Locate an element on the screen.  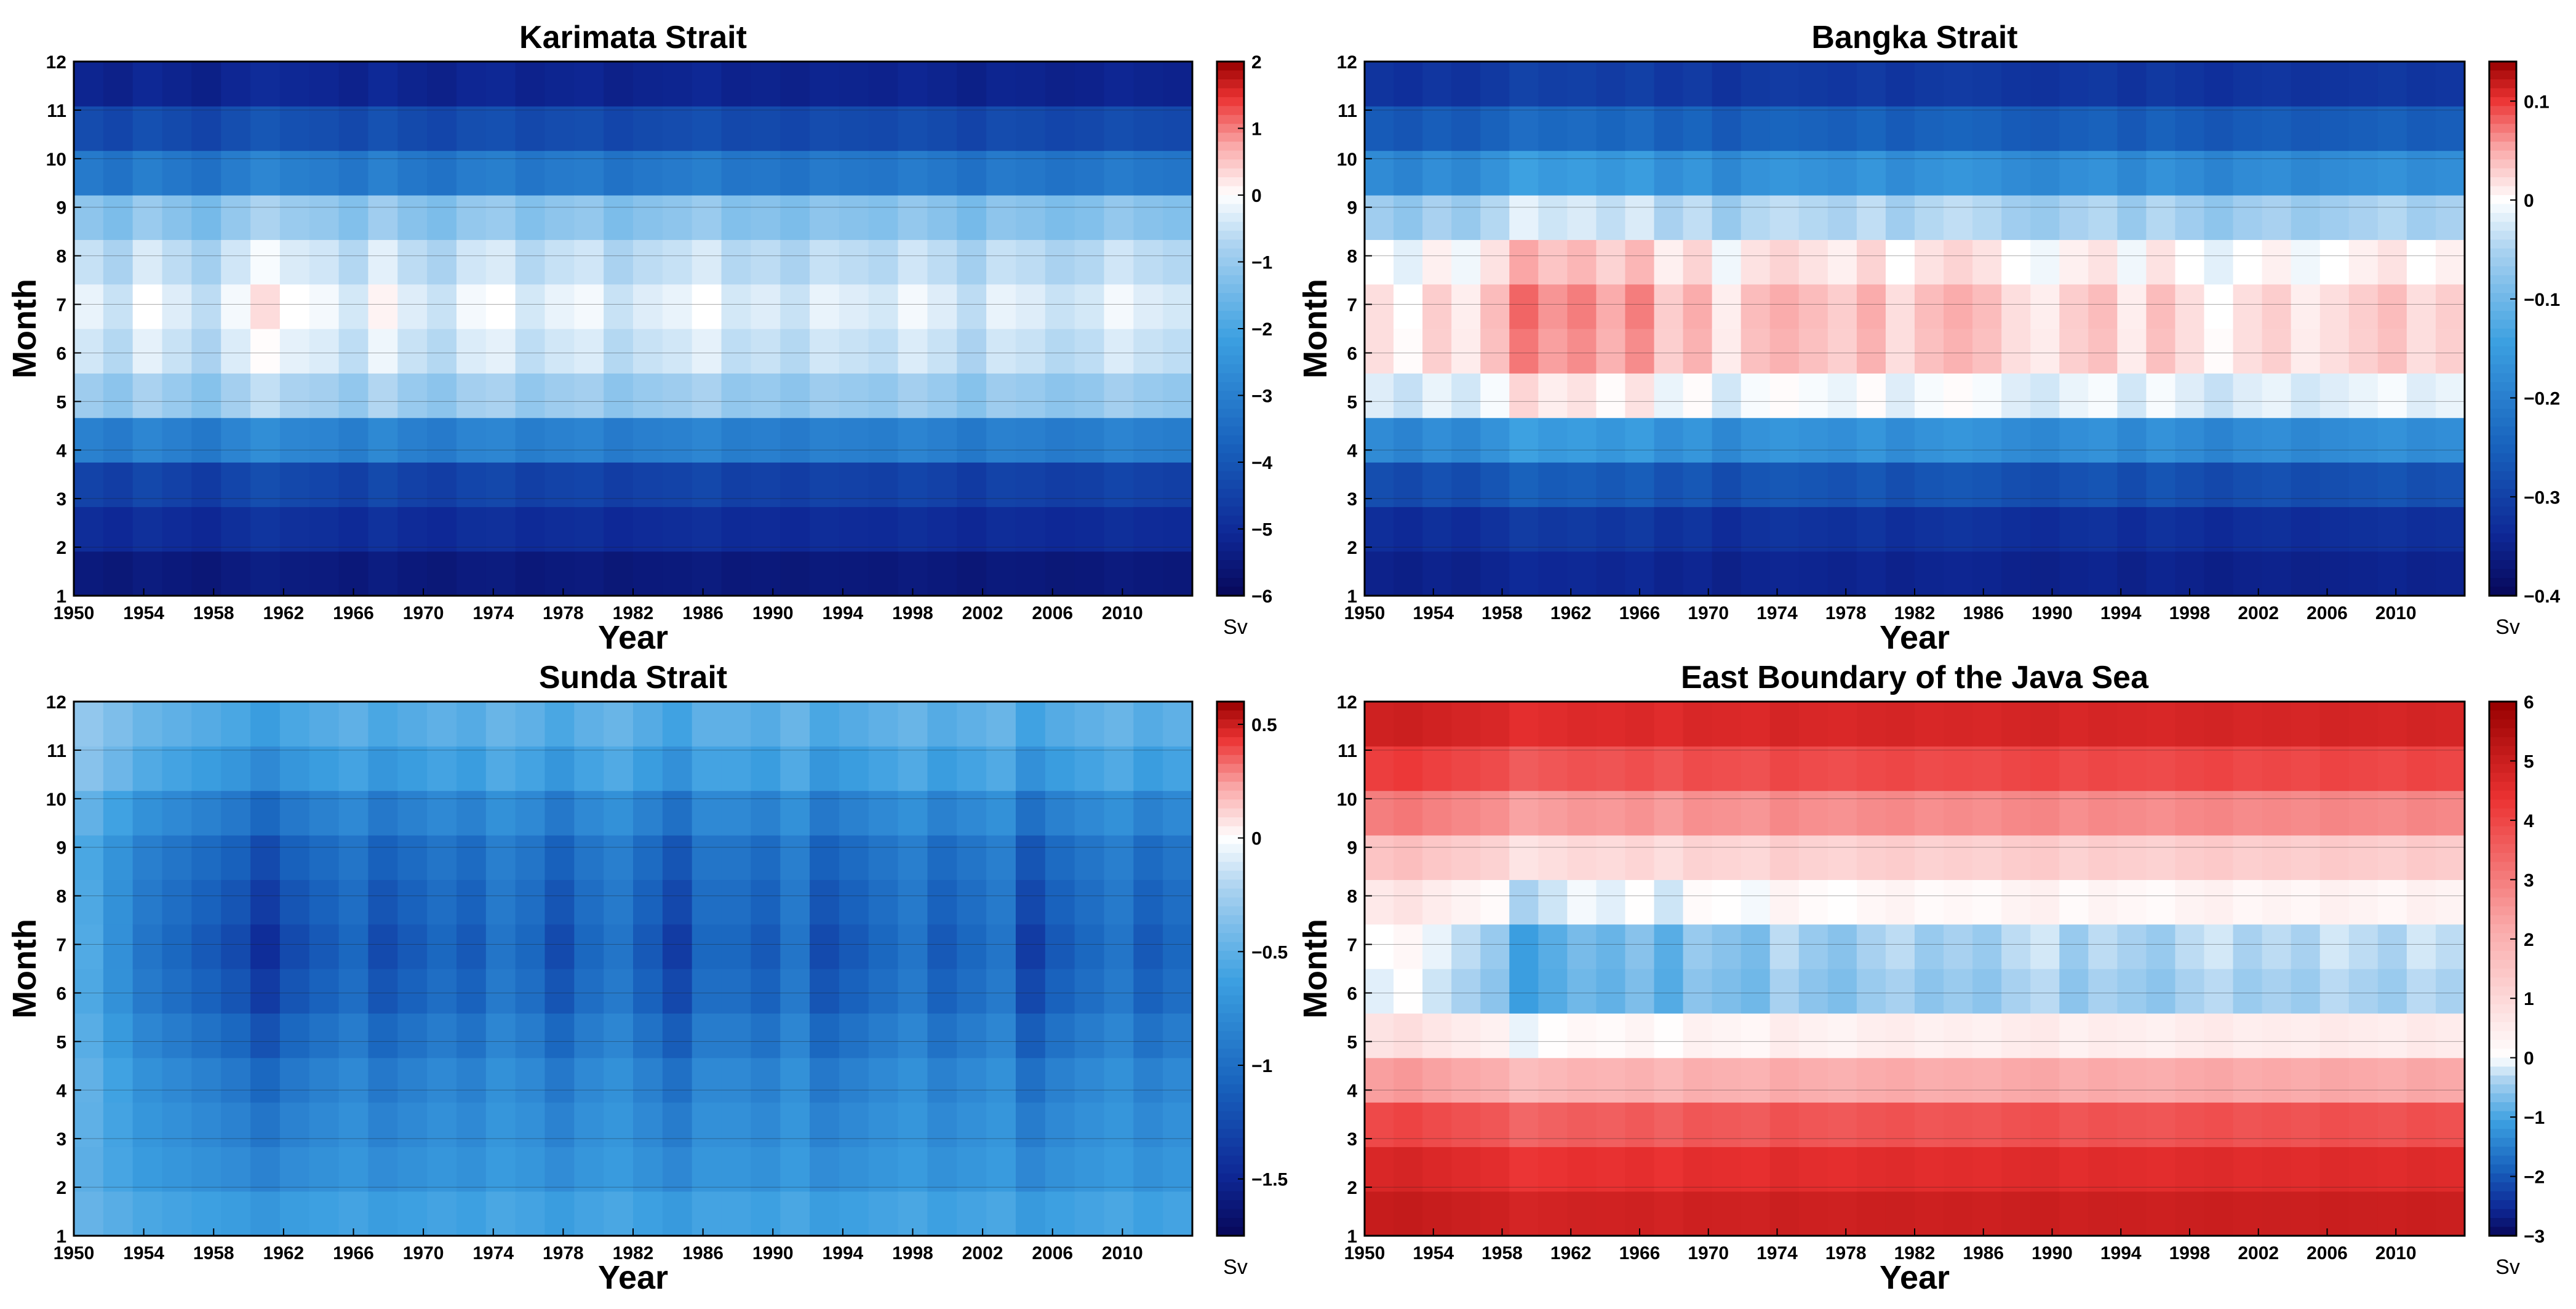
y-tick-label: 3 is located at coordinates (1352, 499).